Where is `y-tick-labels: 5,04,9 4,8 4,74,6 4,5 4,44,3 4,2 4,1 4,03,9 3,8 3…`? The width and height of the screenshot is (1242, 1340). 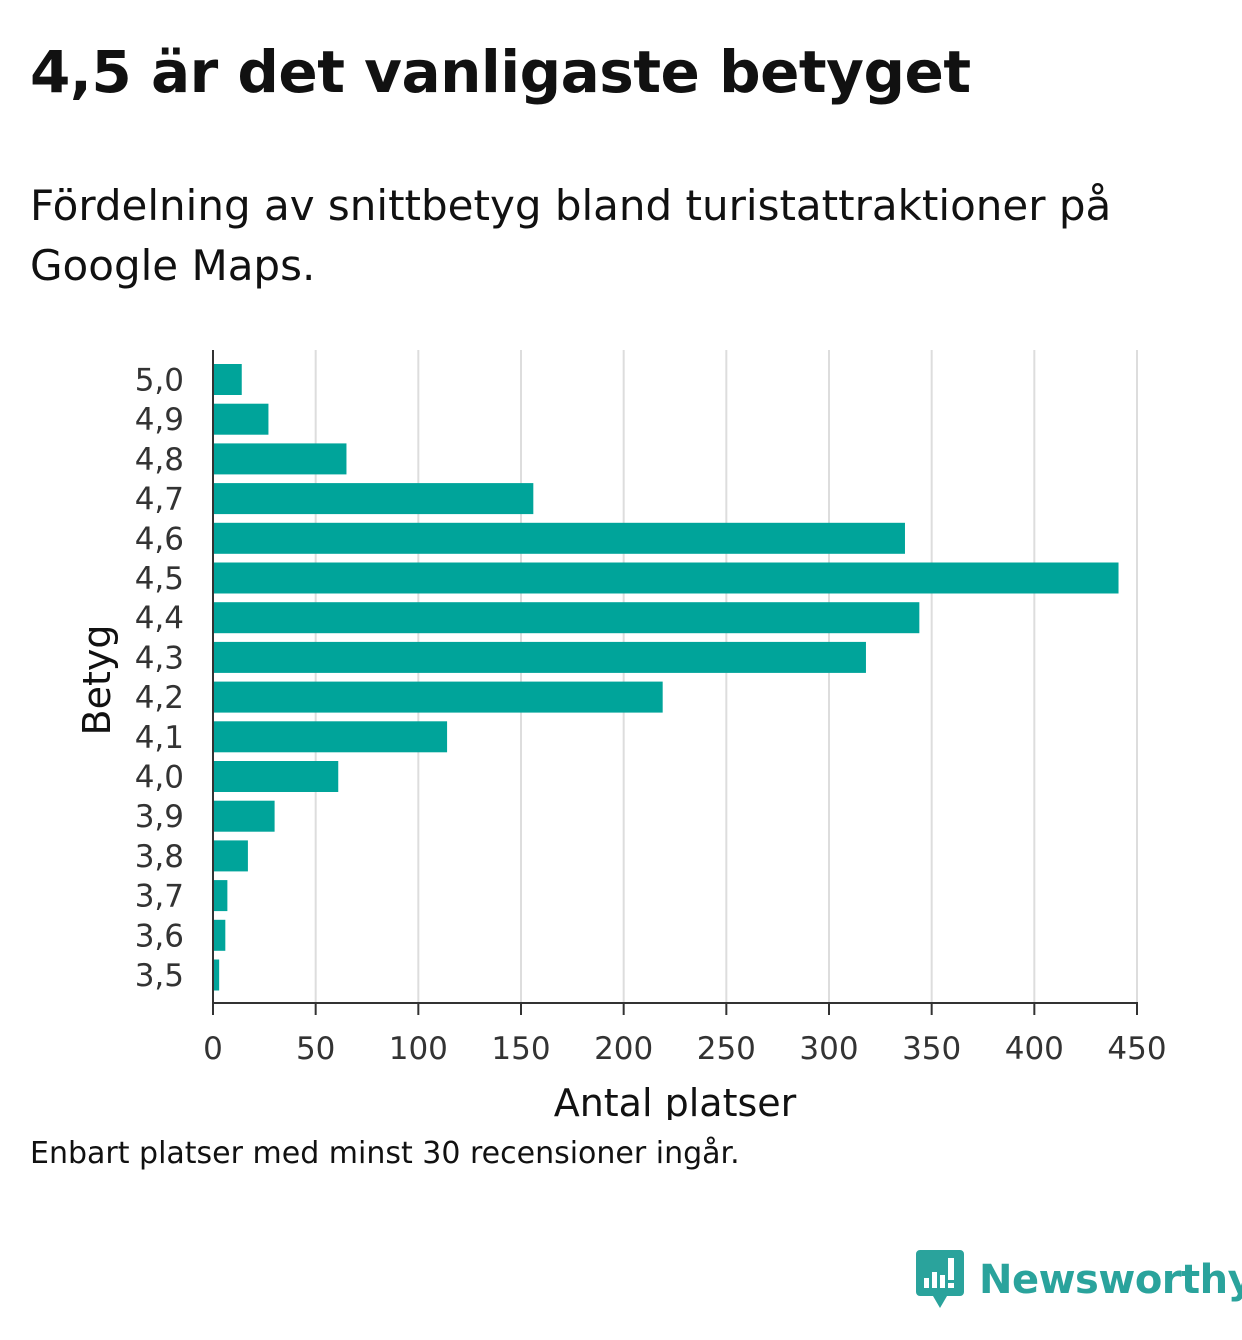
y-tick-labels: 5,04,9 4,8 4,74,6 4,5 4,44,3 4,2 4,1 4,03,9 3,8 3… is located at coordinates (159, 679).